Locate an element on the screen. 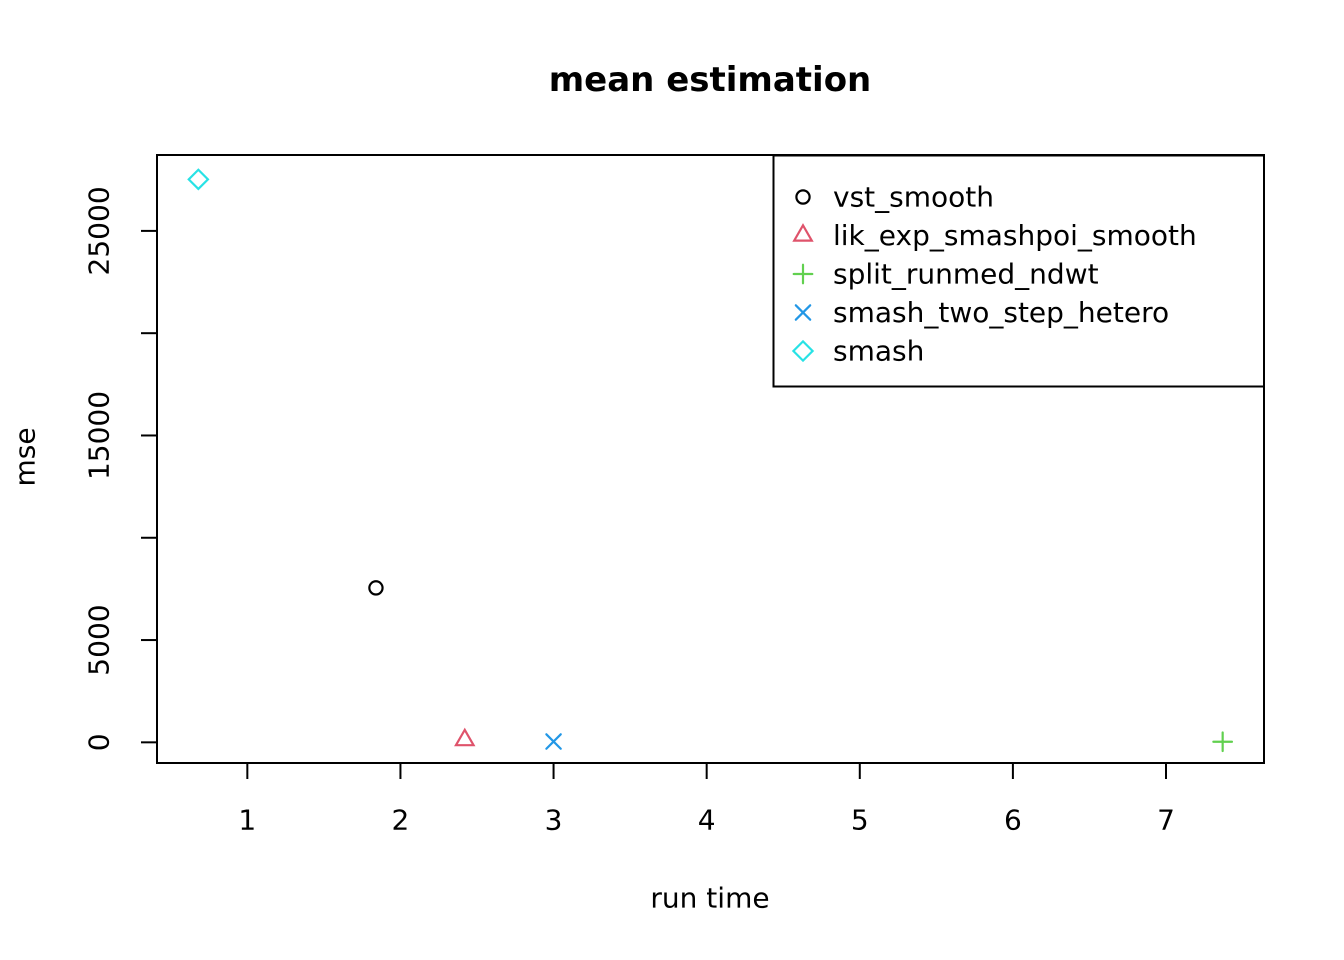  legend-circle-icon is located at coordinates (803, 197).